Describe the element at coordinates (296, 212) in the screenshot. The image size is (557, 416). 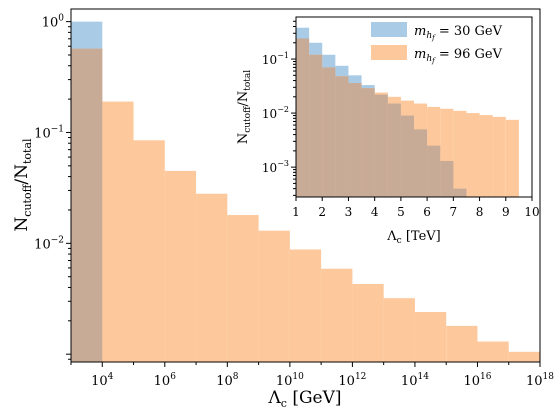
I see `inset-x-tick-label: 1` at that location.